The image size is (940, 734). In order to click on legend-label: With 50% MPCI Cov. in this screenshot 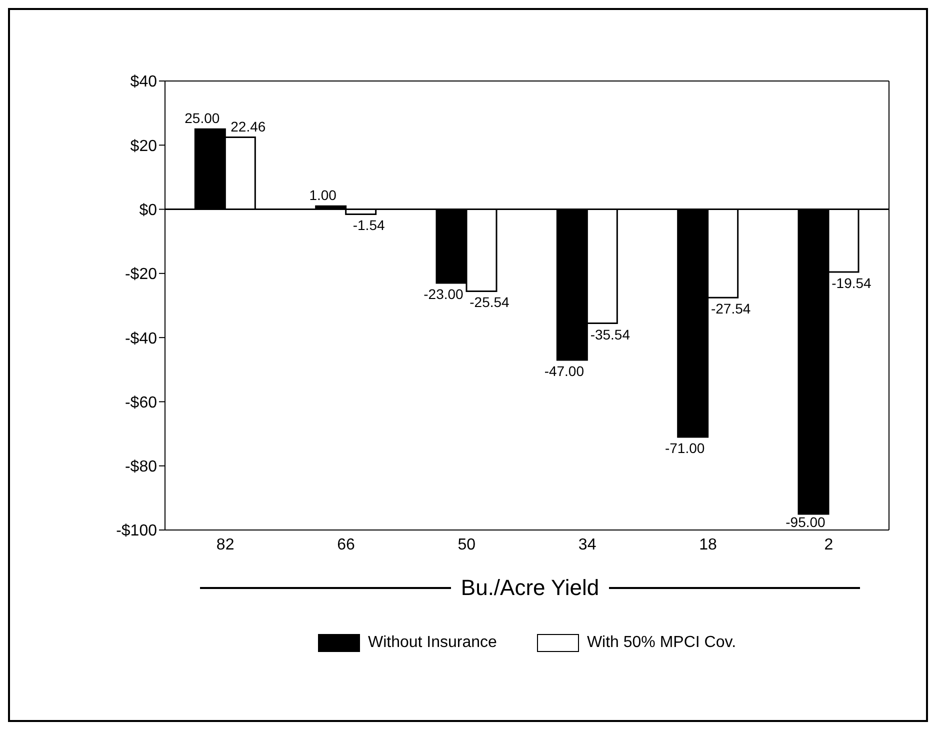, I will do `click(661, 643)`.